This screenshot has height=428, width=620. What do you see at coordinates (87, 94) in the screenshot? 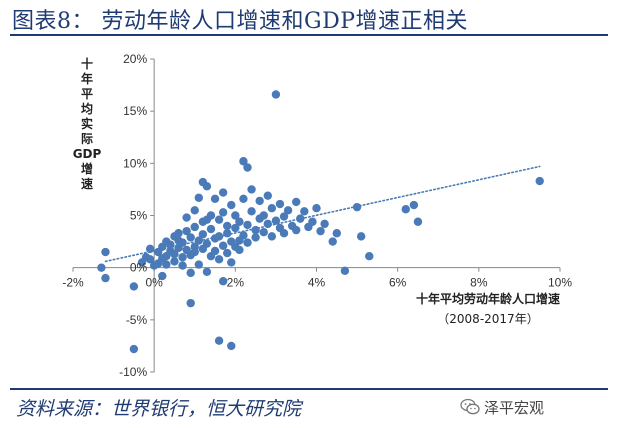
I see `y-axis-title-char: 平` at bounding box center [87, 94].